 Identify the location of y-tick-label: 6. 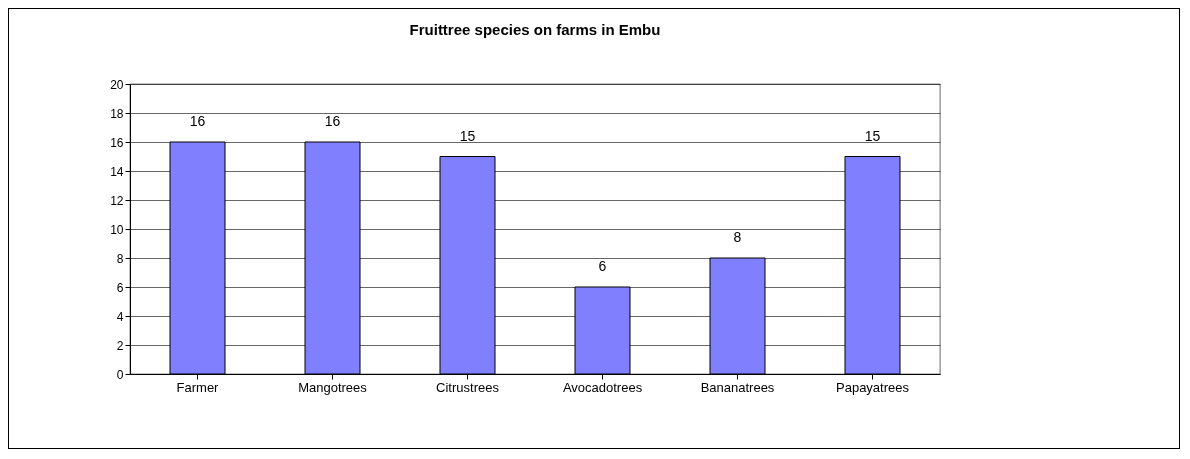
(120, 287).